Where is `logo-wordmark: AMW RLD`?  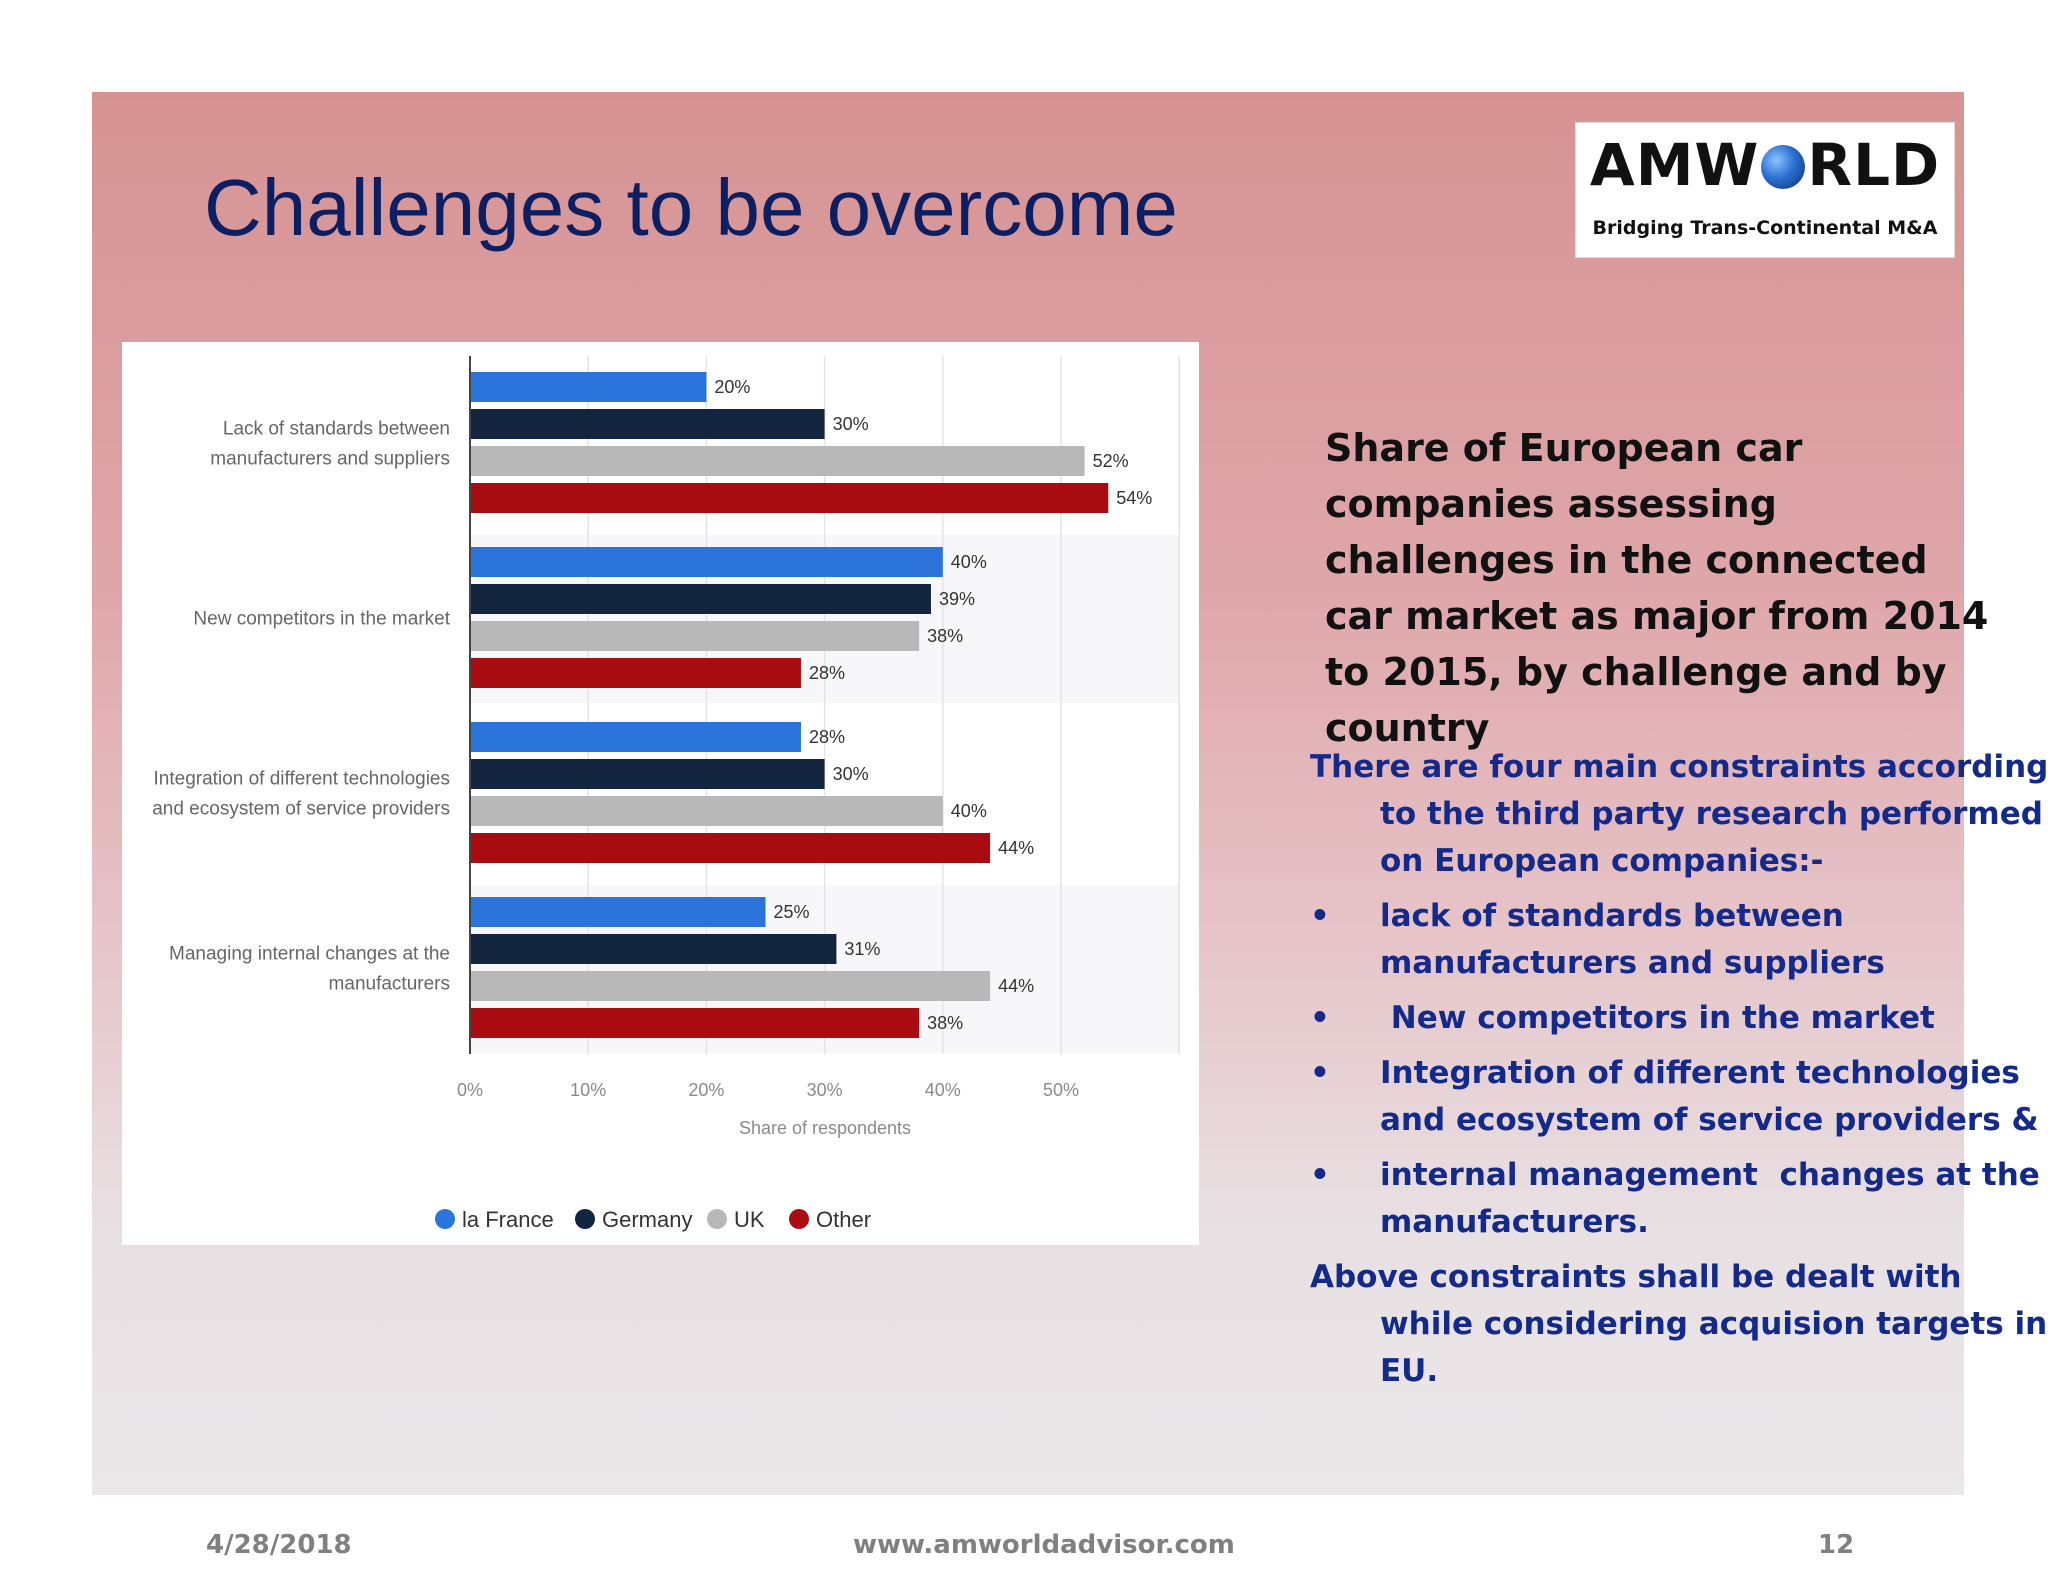 logo-wordmark: AMW RLD is located at coordinates (1765, 165).